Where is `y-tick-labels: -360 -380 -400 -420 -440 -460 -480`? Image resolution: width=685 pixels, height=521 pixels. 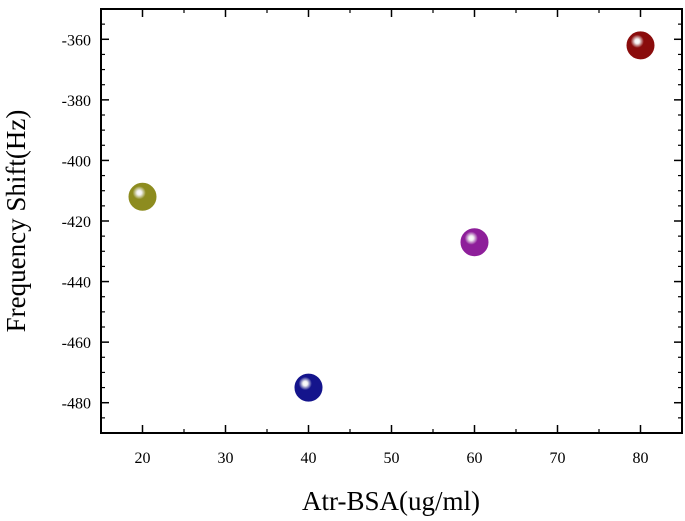
y-tick-labels: -360 -380 -400 -420 -440 -460 -480 is located at coordinates (76, 222).